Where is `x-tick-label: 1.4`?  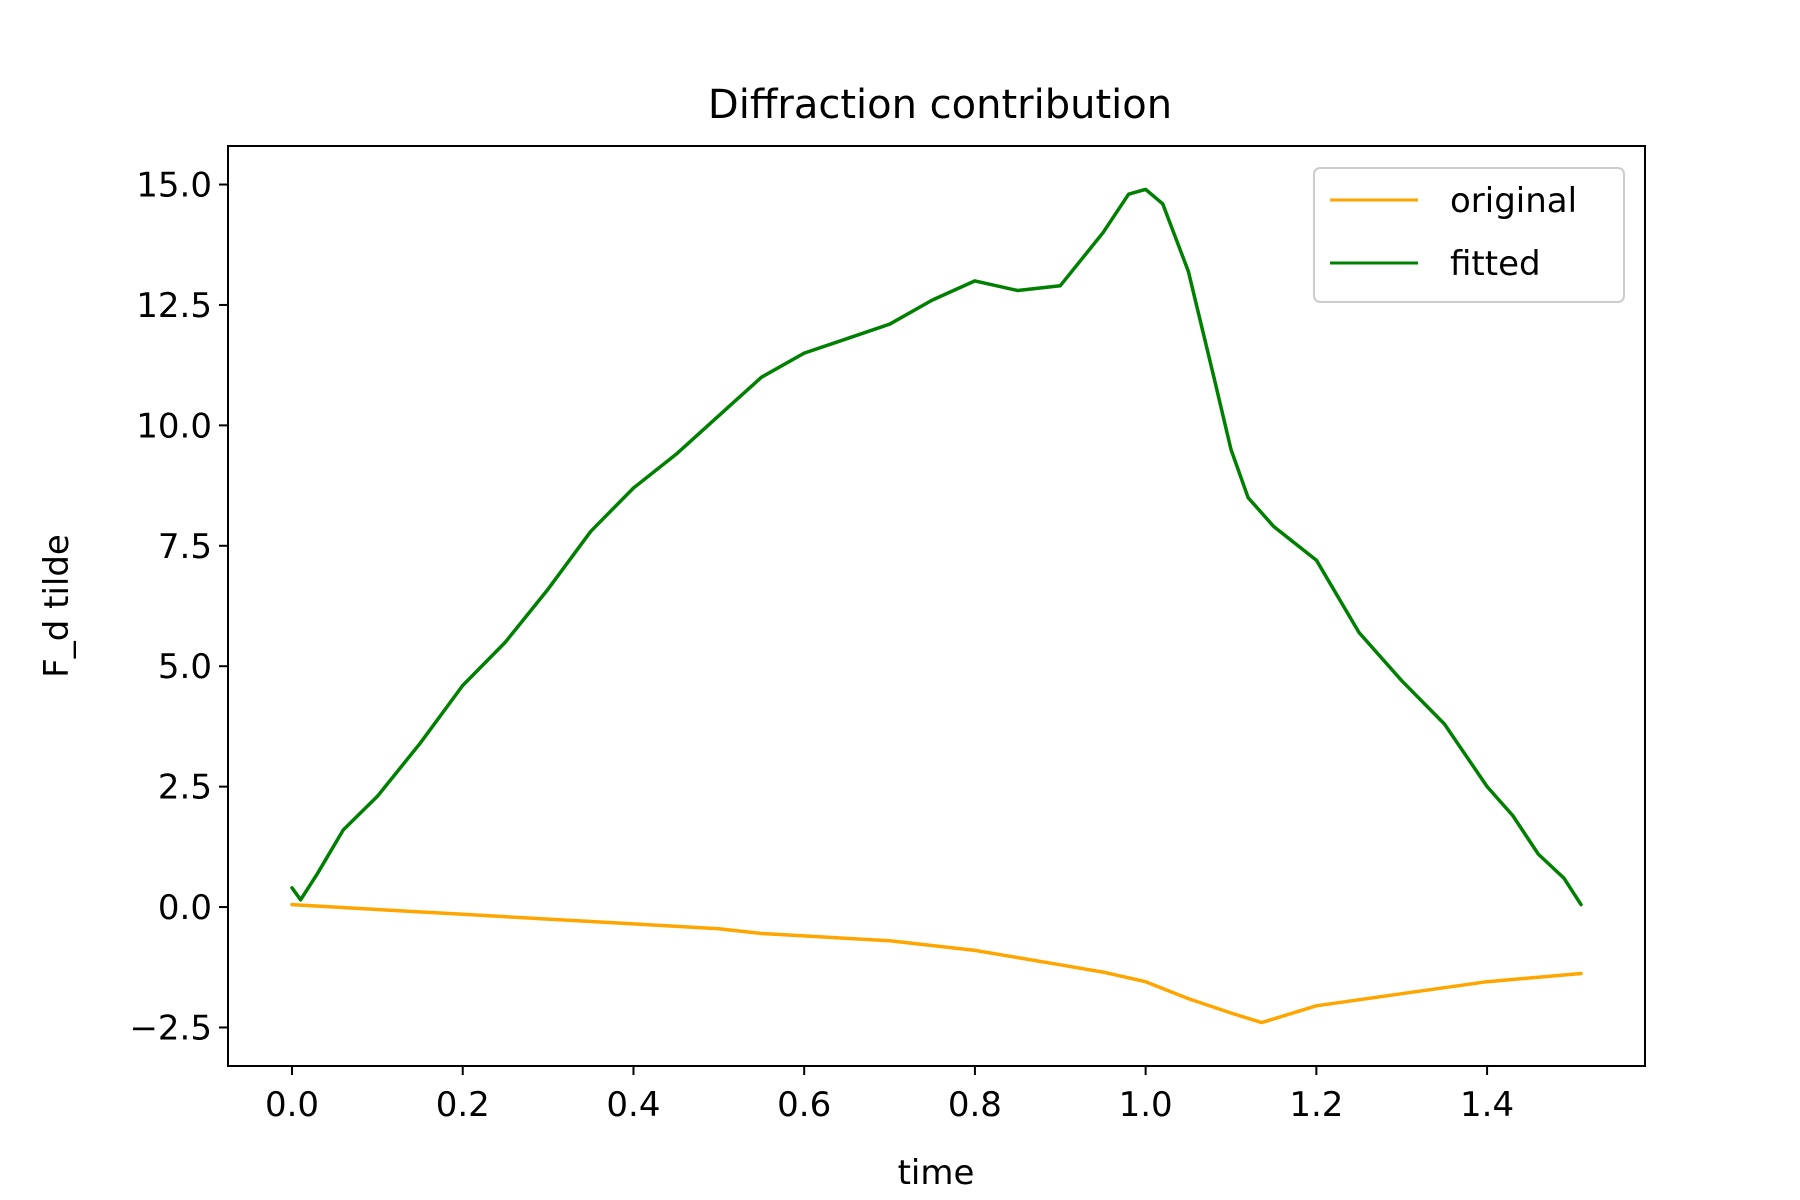
x-tick-label: 1.4 is located at coordinates (1487, 1105).